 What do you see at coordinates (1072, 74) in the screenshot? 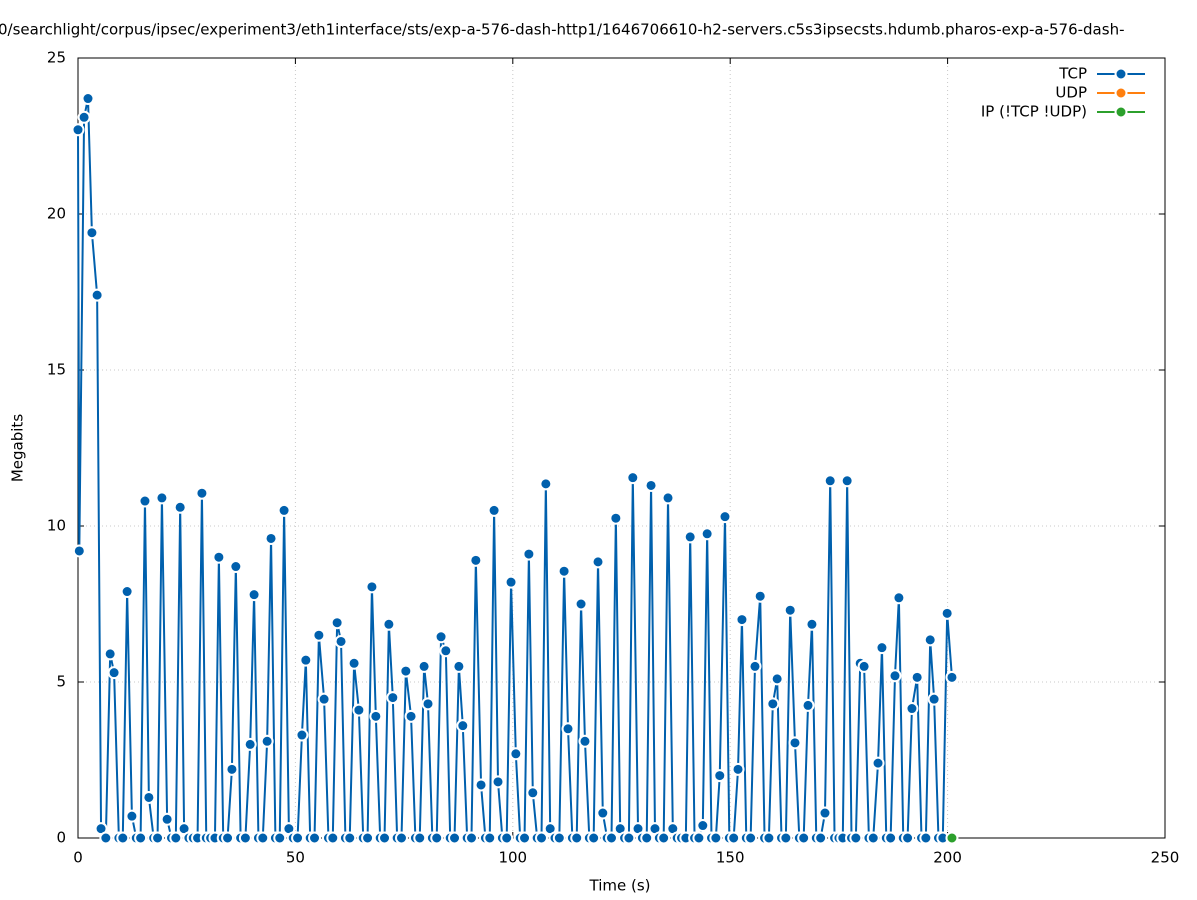
I see `legend-label: TCP` at bounding box center [1072, 74].